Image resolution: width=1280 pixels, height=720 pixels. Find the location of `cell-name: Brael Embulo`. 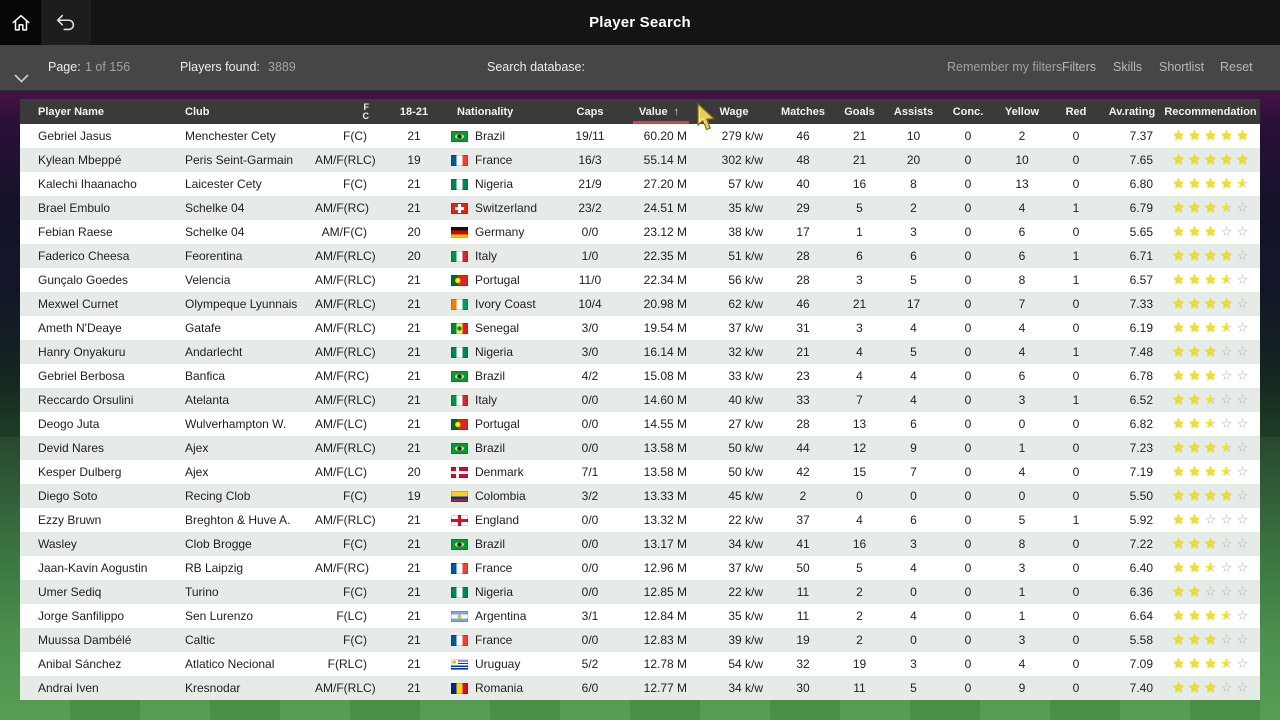

cell-name: Brael Embulo is located at coordinates (74, 208).